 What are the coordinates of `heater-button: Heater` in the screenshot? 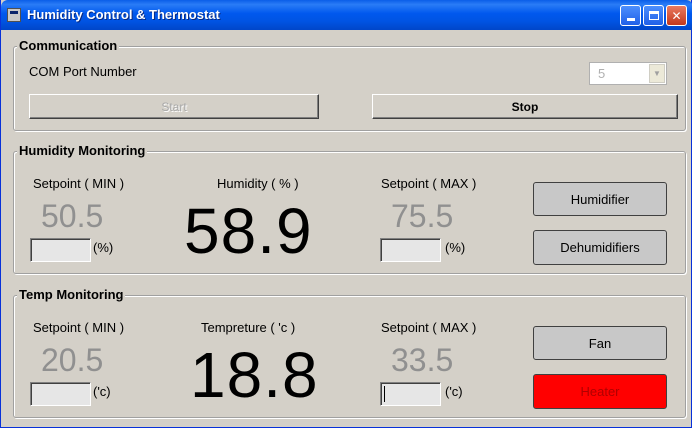 It's located at (600, 391).